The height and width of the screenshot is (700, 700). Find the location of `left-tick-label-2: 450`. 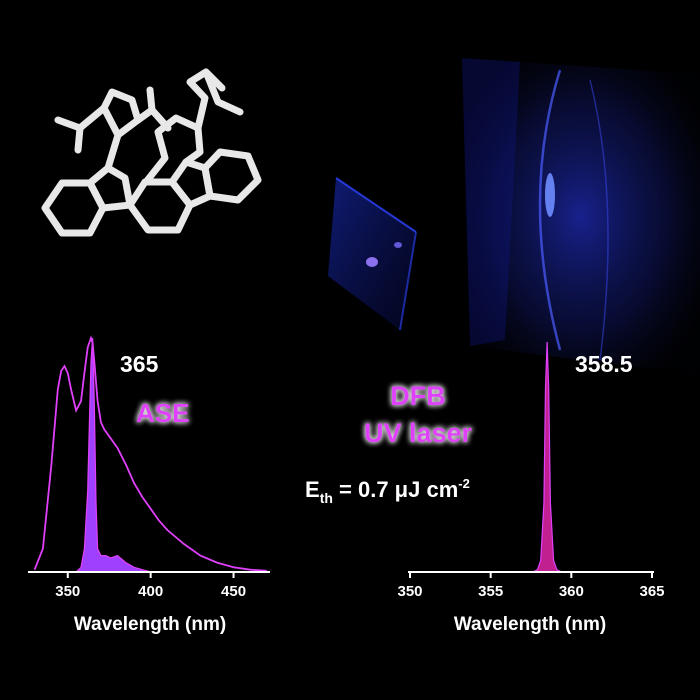

left-tick-label-2: 450 is located at coordinates (233, 591).